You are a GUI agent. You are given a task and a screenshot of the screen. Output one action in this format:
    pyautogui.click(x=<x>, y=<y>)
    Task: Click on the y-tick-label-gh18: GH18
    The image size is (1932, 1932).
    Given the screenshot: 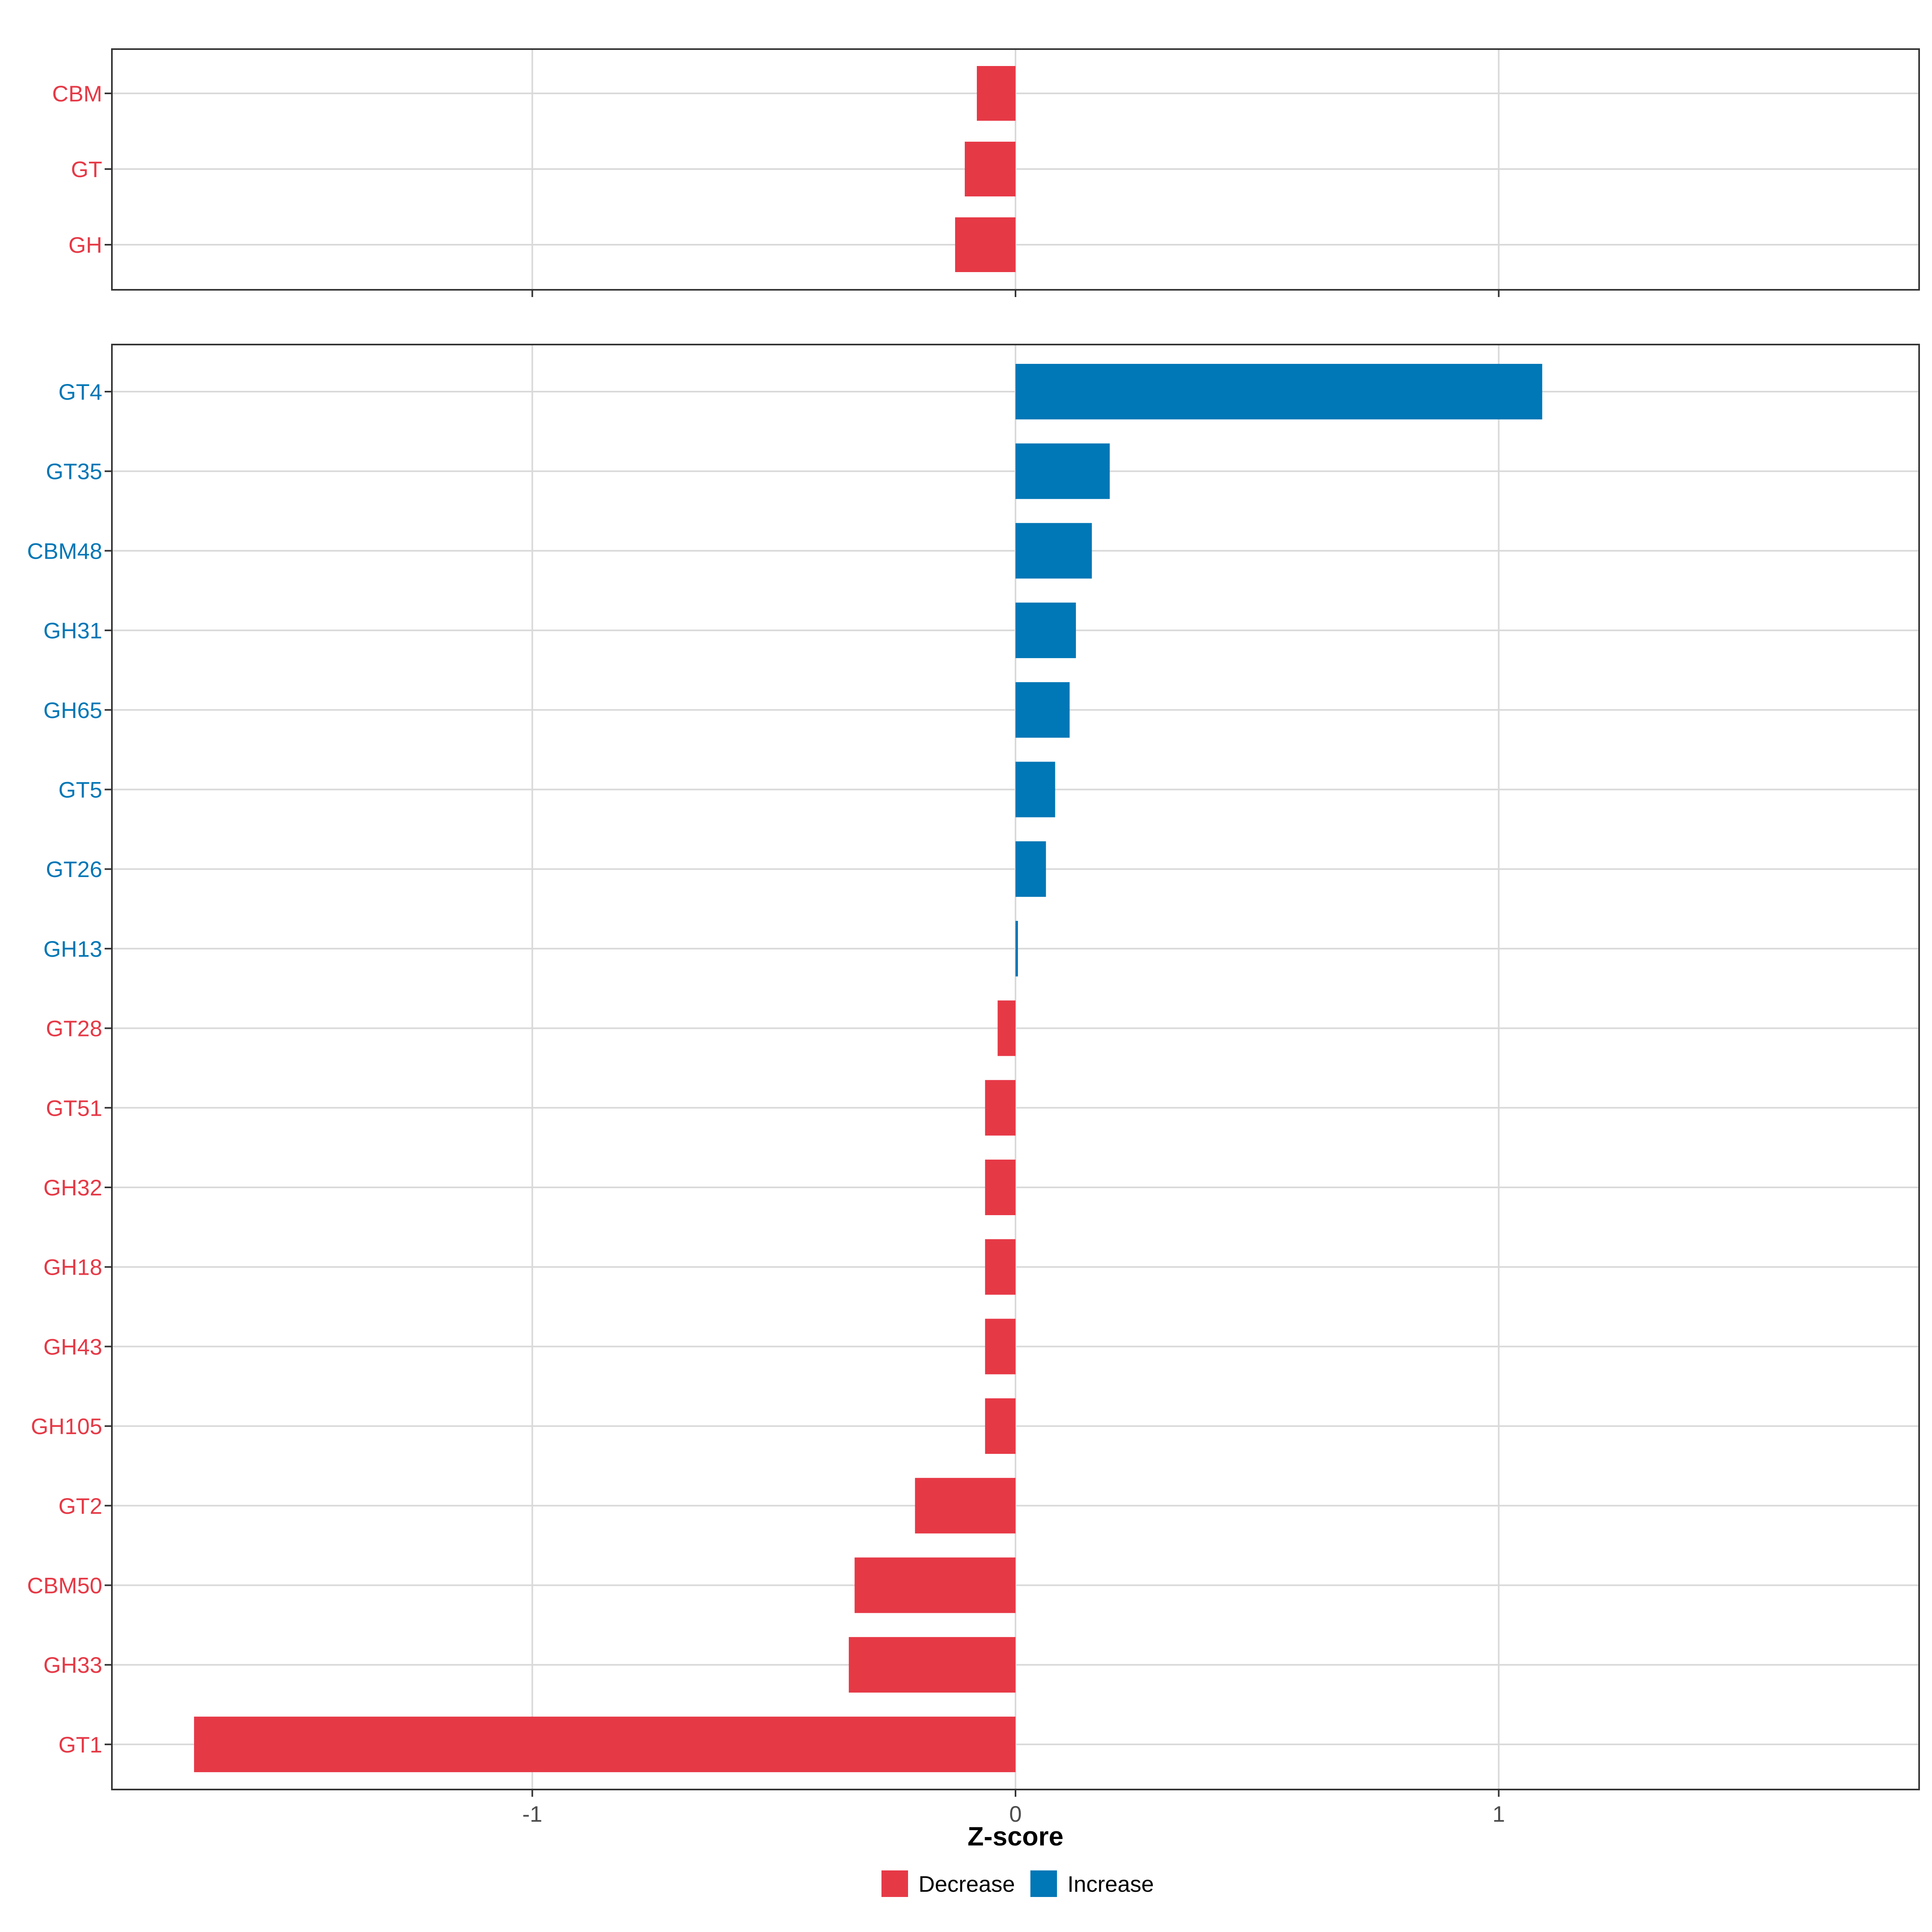 What is the action you would take?
    pyautogui.click(x=72, y=1267)
    